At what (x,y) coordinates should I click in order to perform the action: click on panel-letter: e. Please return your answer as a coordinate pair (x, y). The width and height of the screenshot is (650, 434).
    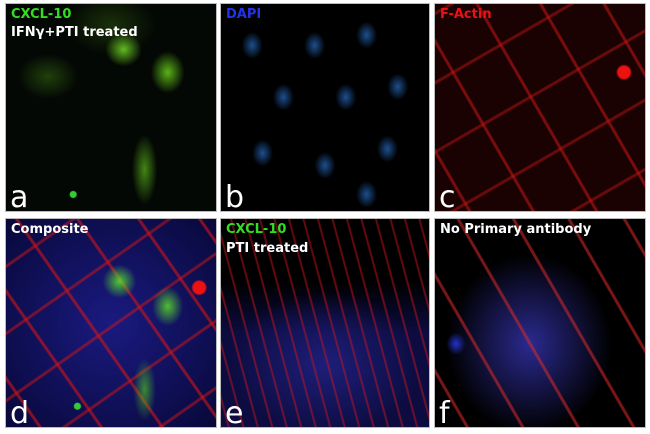
    Looking at the image, I should click on (234, 412).